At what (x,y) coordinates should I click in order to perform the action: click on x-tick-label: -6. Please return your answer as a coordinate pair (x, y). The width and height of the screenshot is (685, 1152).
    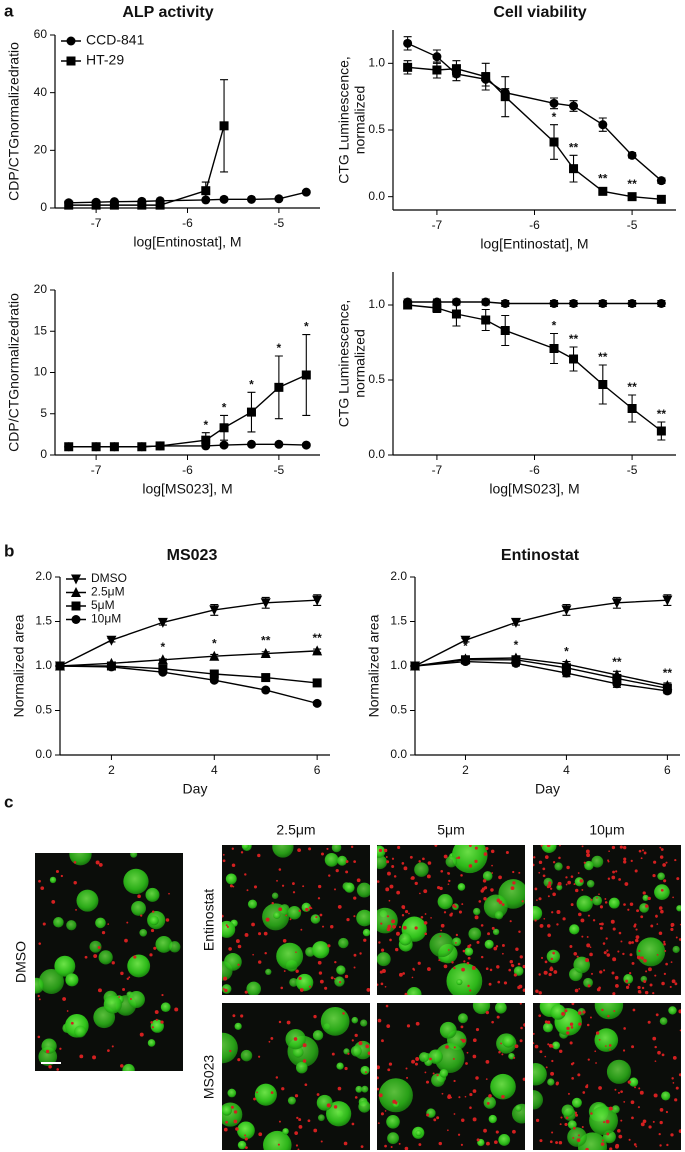
    Looking at the image, I should click on (187, 223).